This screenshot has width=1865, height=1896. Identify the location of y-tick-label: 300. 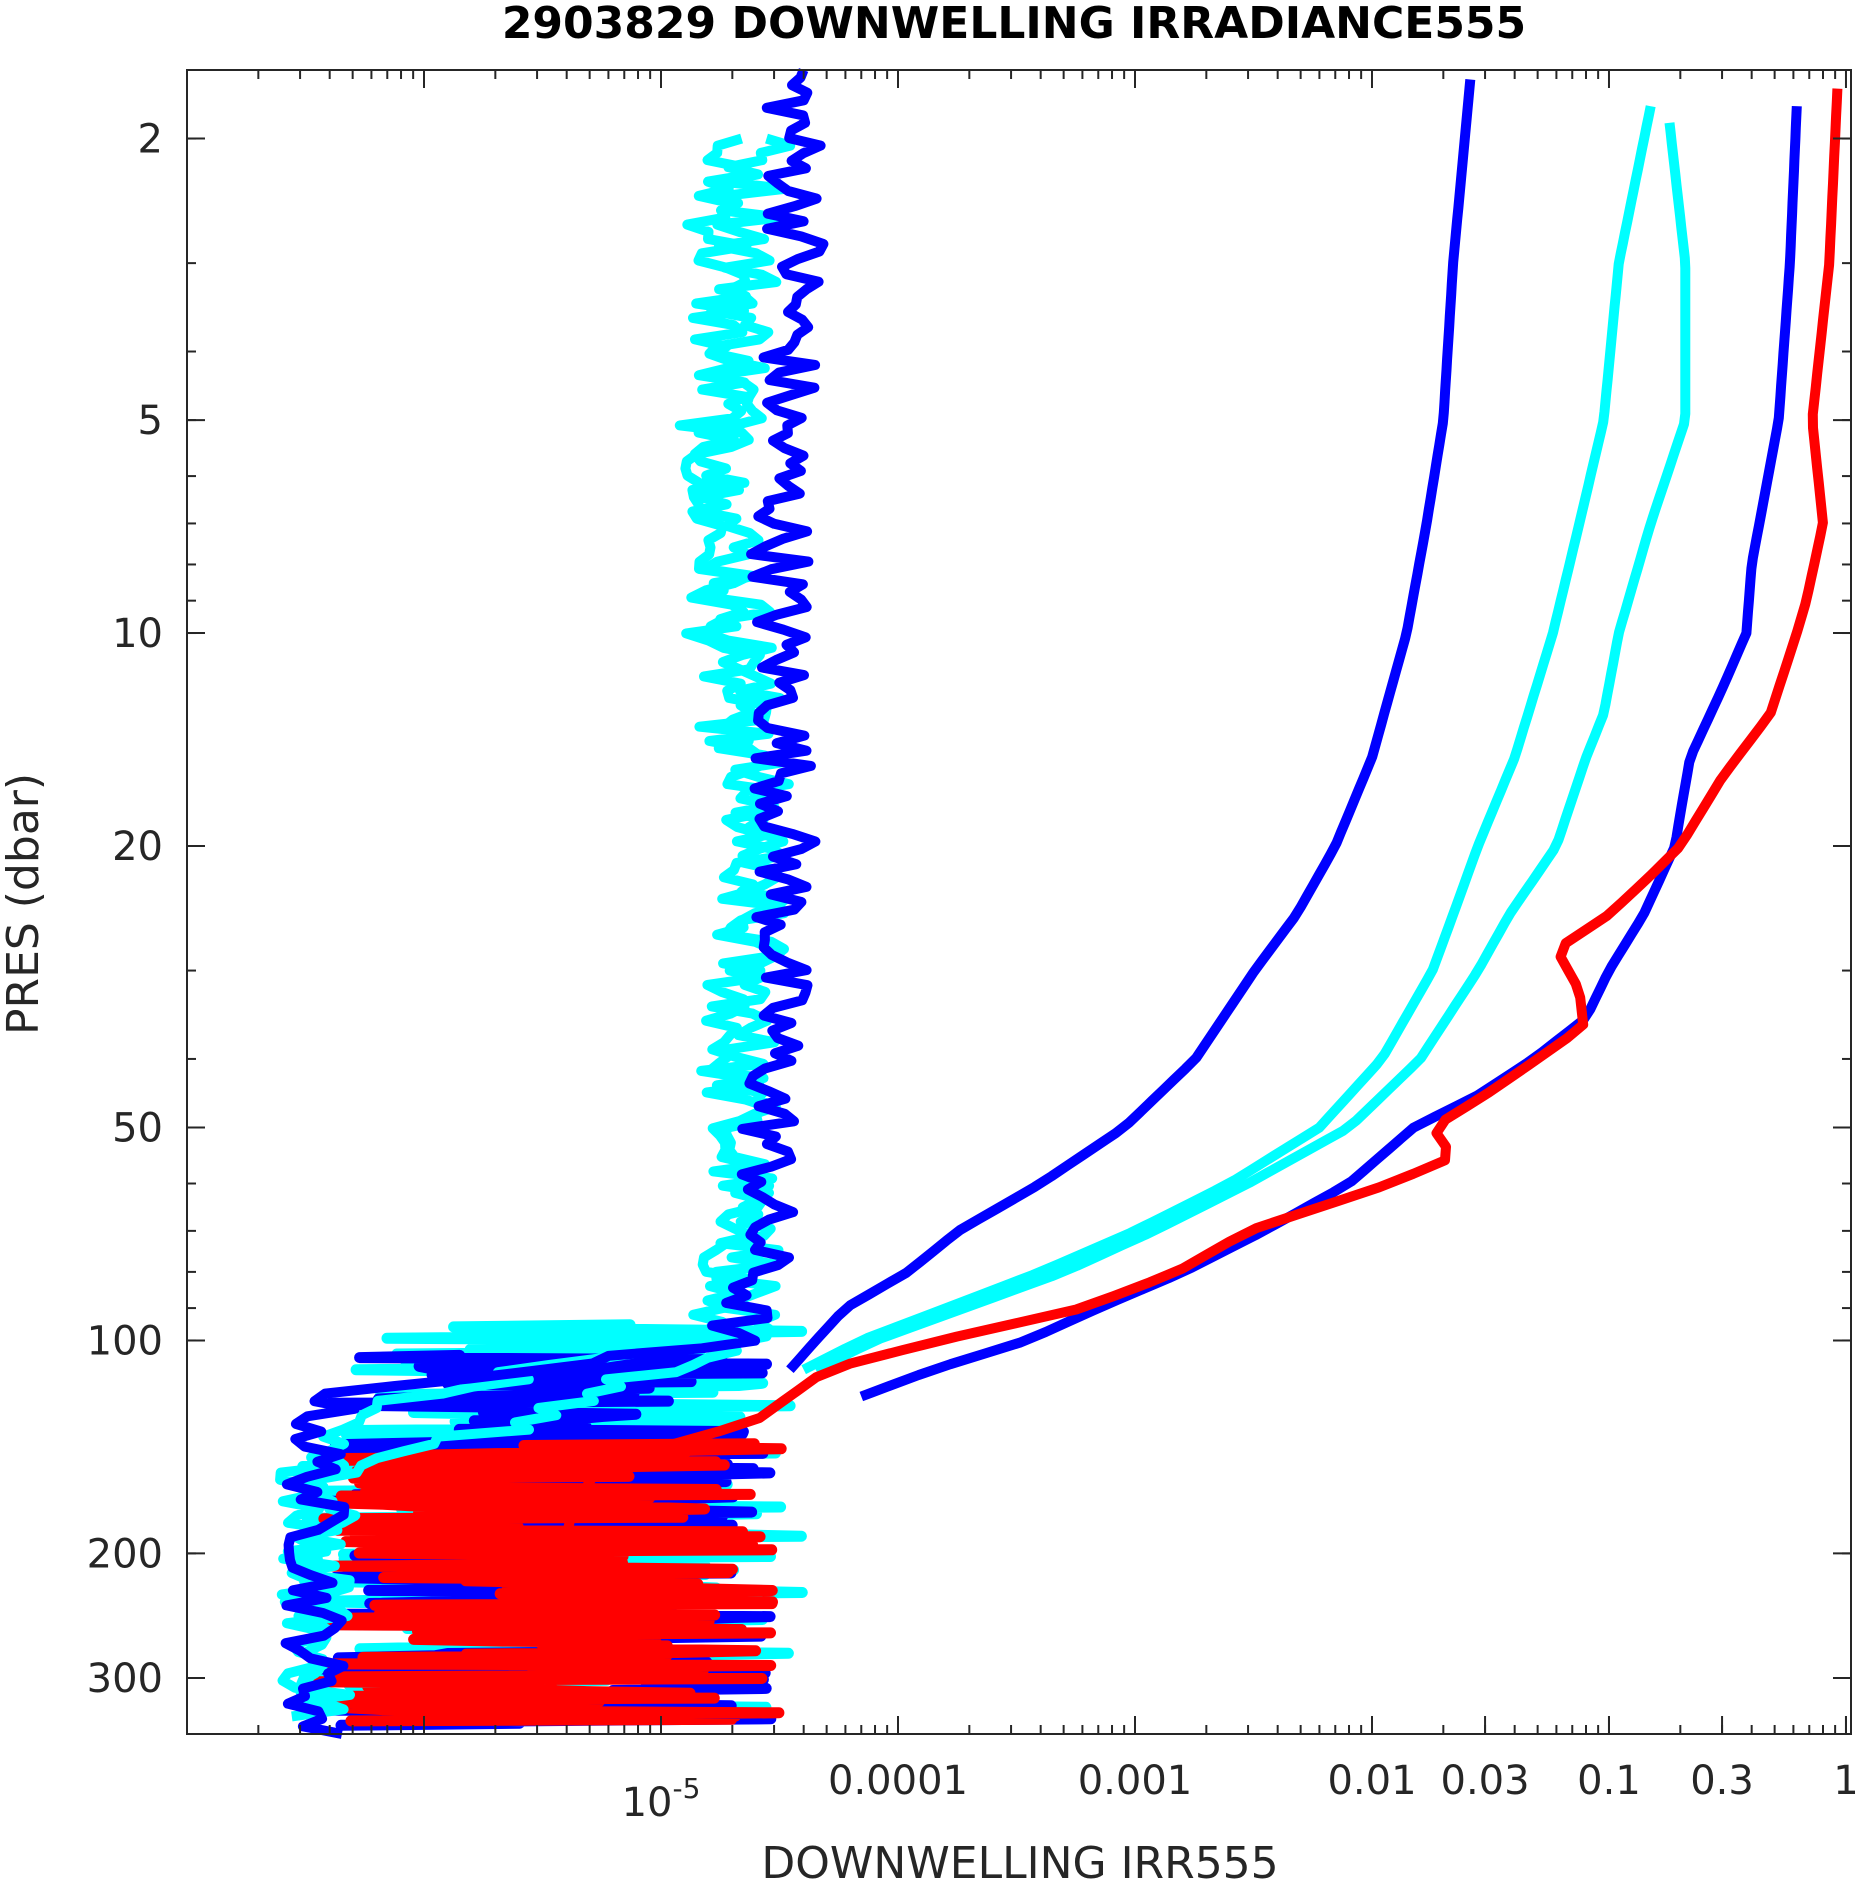
(125, 1679).